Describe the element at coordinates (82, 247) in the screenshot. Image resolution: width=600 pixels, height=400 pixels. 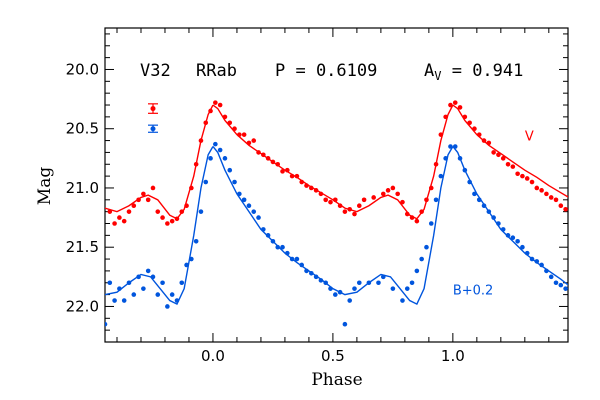
I see `y-tick-label: 21.5` at that location.